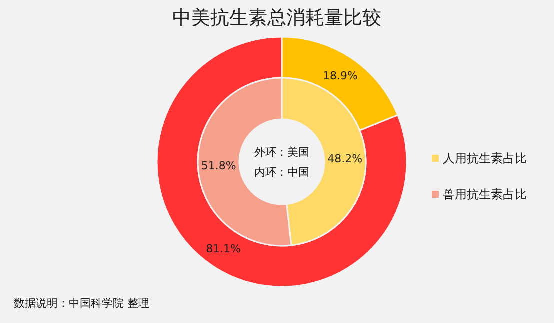 The width and height of the screenshot is (554, 323). I want to click on data-label: 51.8%, so click(218, 165).